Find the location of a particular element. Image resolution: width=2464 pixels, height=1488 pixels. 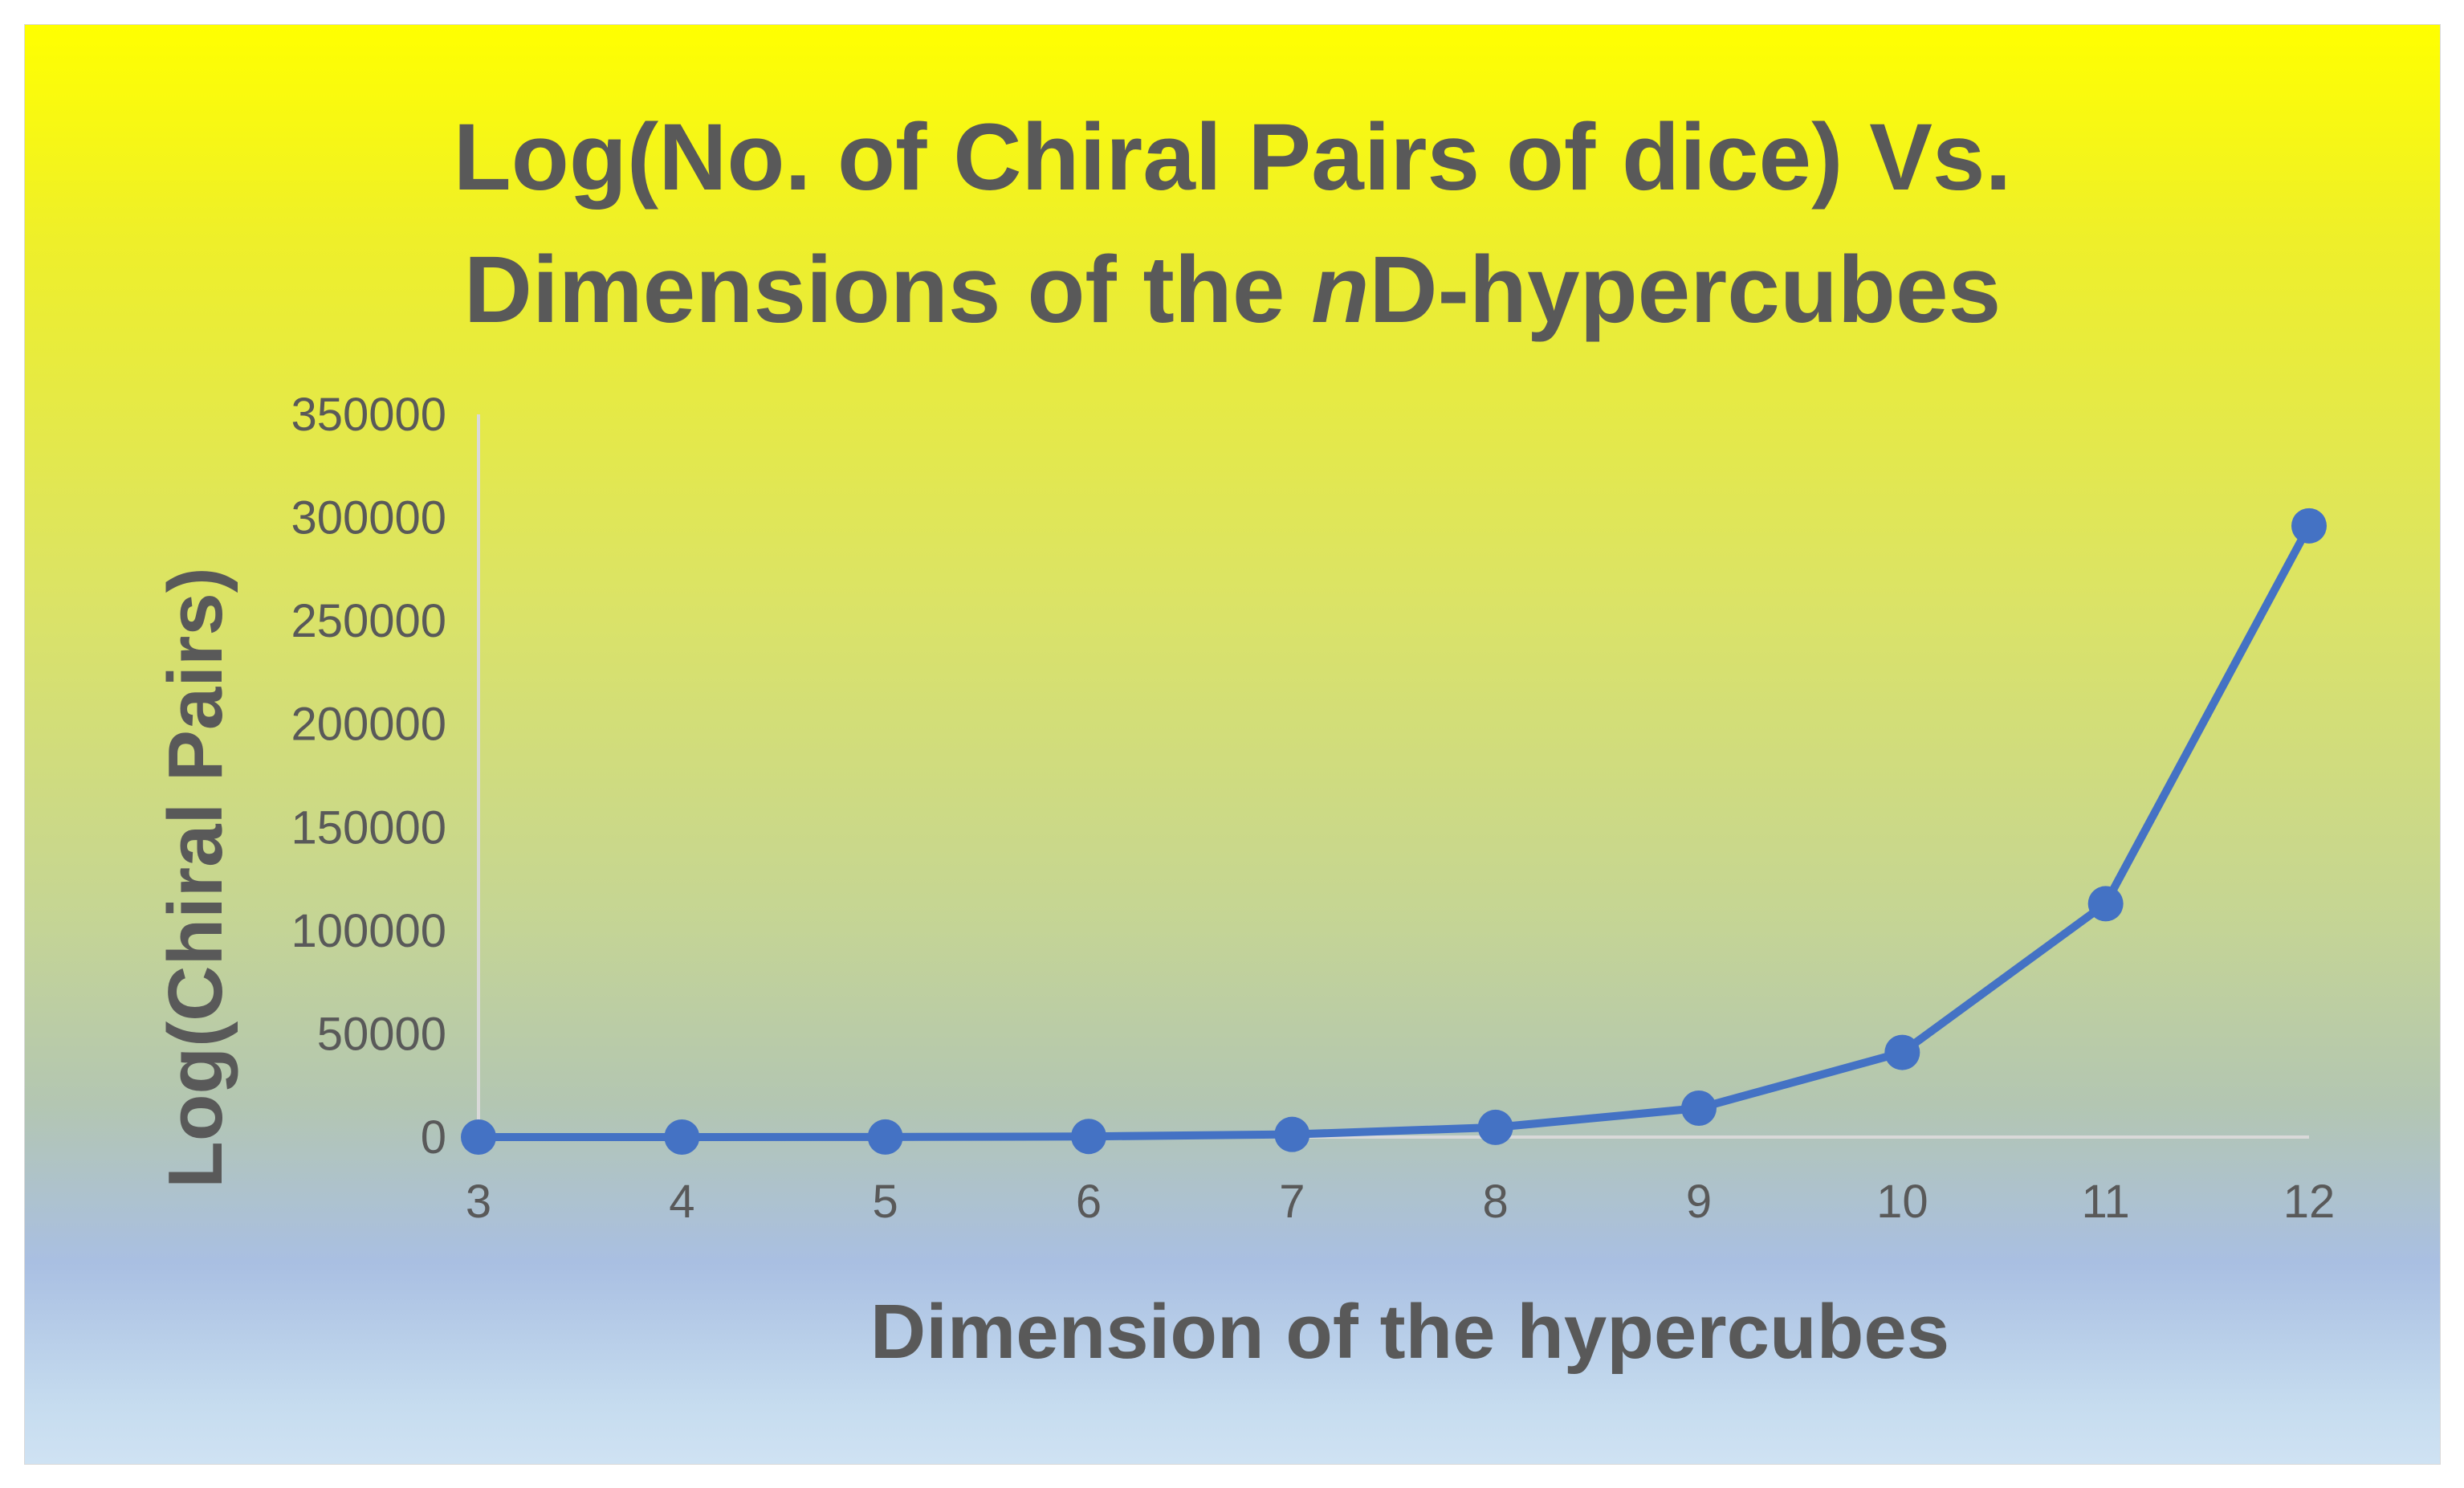

chart-title-line-2: Dimensions of the nD-hypercubes is located at coordinates (1233, 290).